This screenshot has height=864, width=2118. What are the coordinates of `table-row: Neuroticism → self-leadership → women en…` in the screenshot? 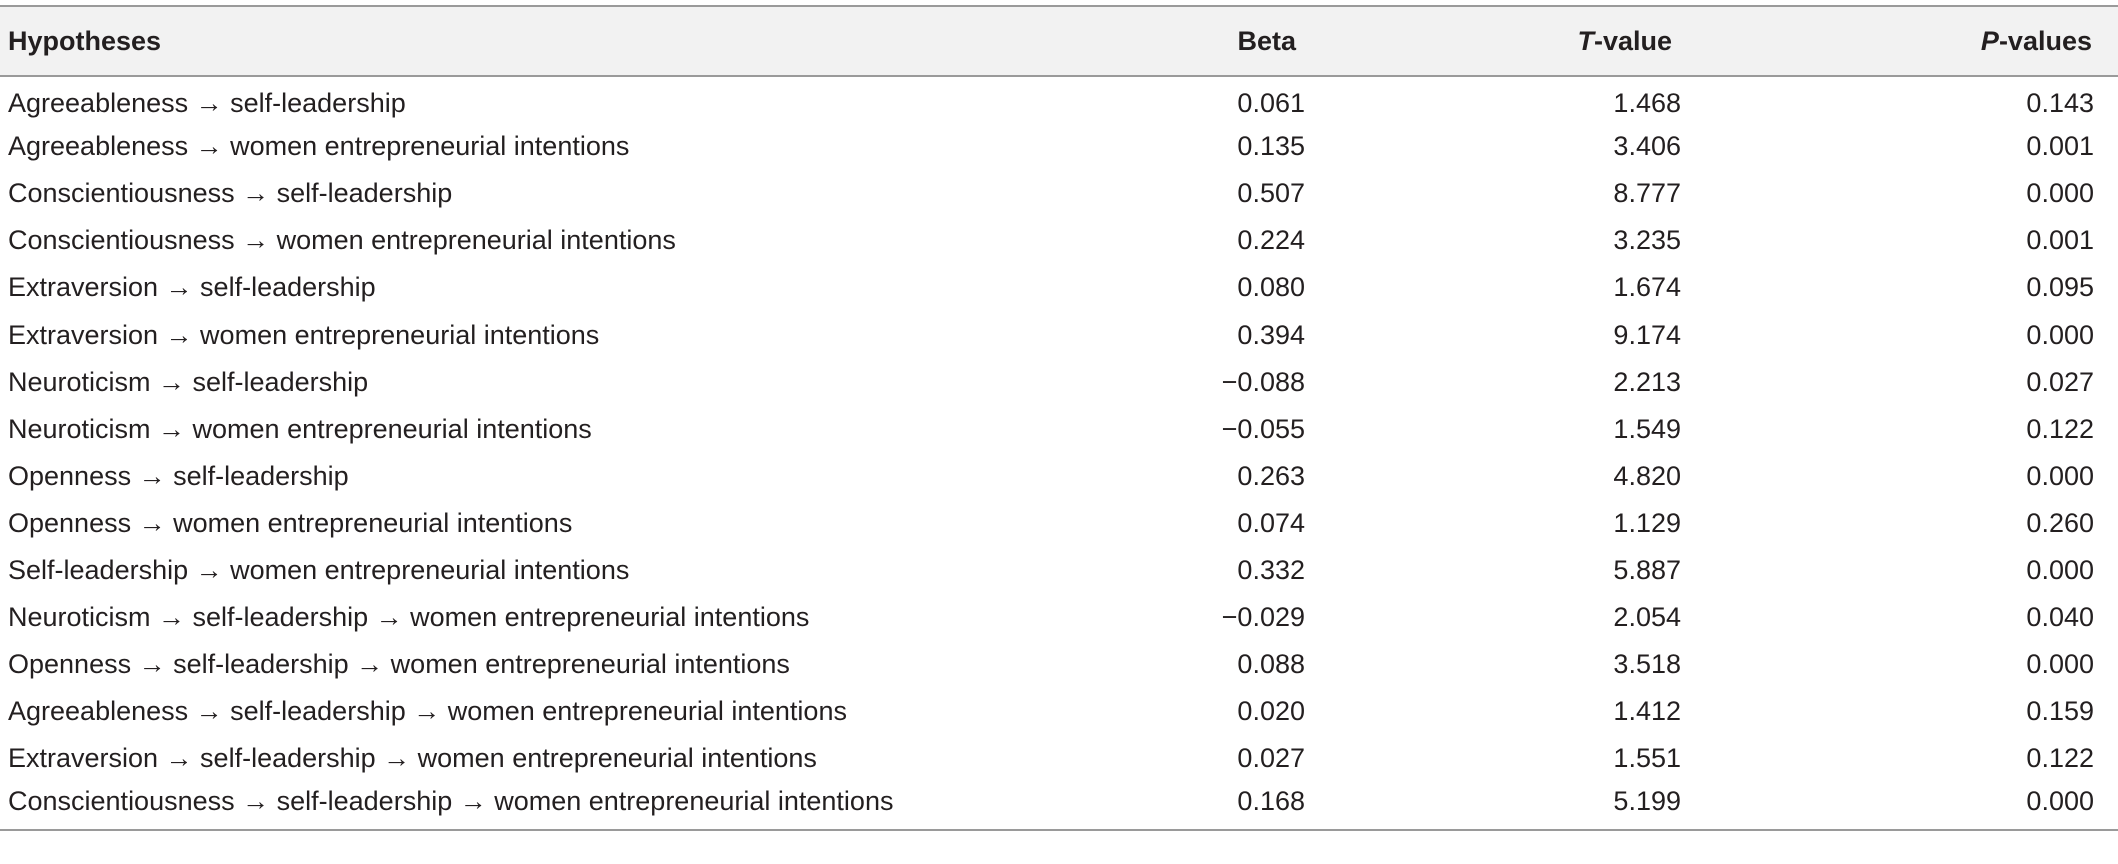 It's located at (1059, 617).